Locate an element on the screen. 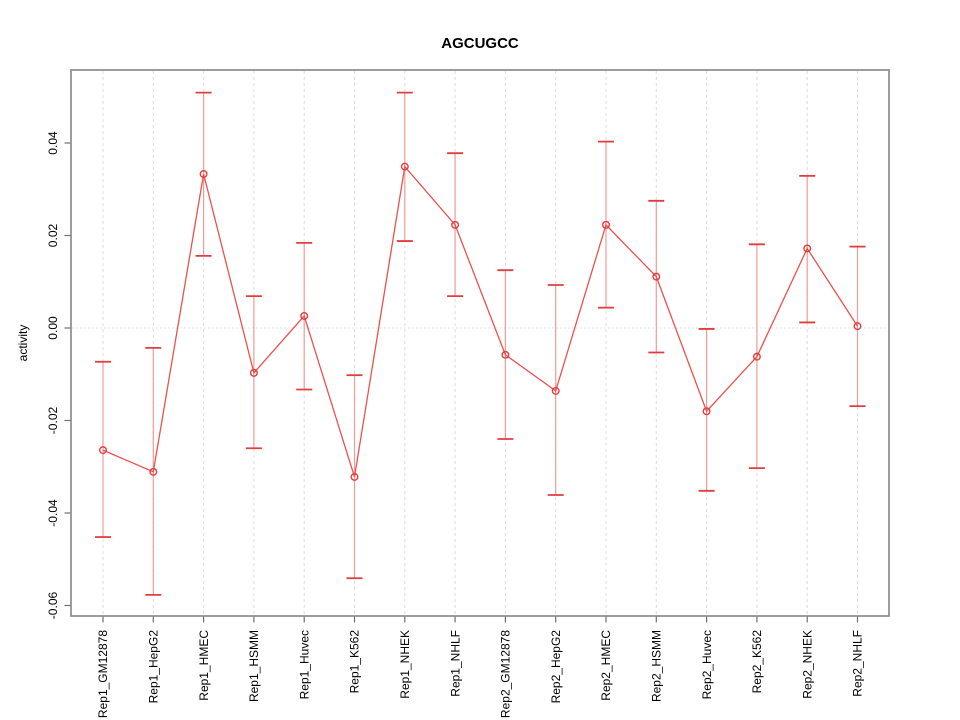 This screenshot has width=960, height=720. x-tick-label: Rep1_GM12878 is located at coordinates (103, 674).